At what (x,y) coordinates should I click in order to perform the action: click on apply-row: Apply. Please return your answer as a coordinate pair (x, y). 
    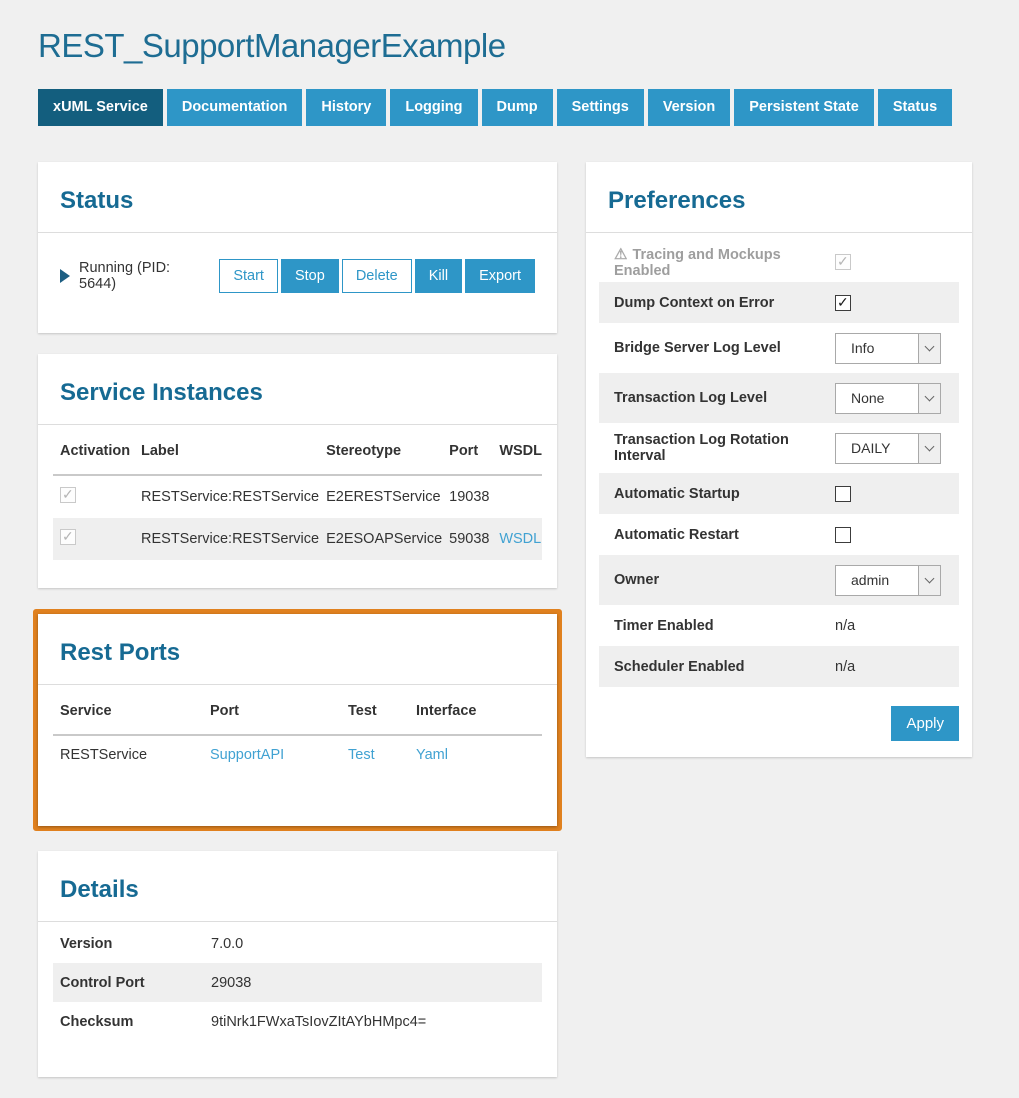
    Looking at the image, I should click on (779, 722).